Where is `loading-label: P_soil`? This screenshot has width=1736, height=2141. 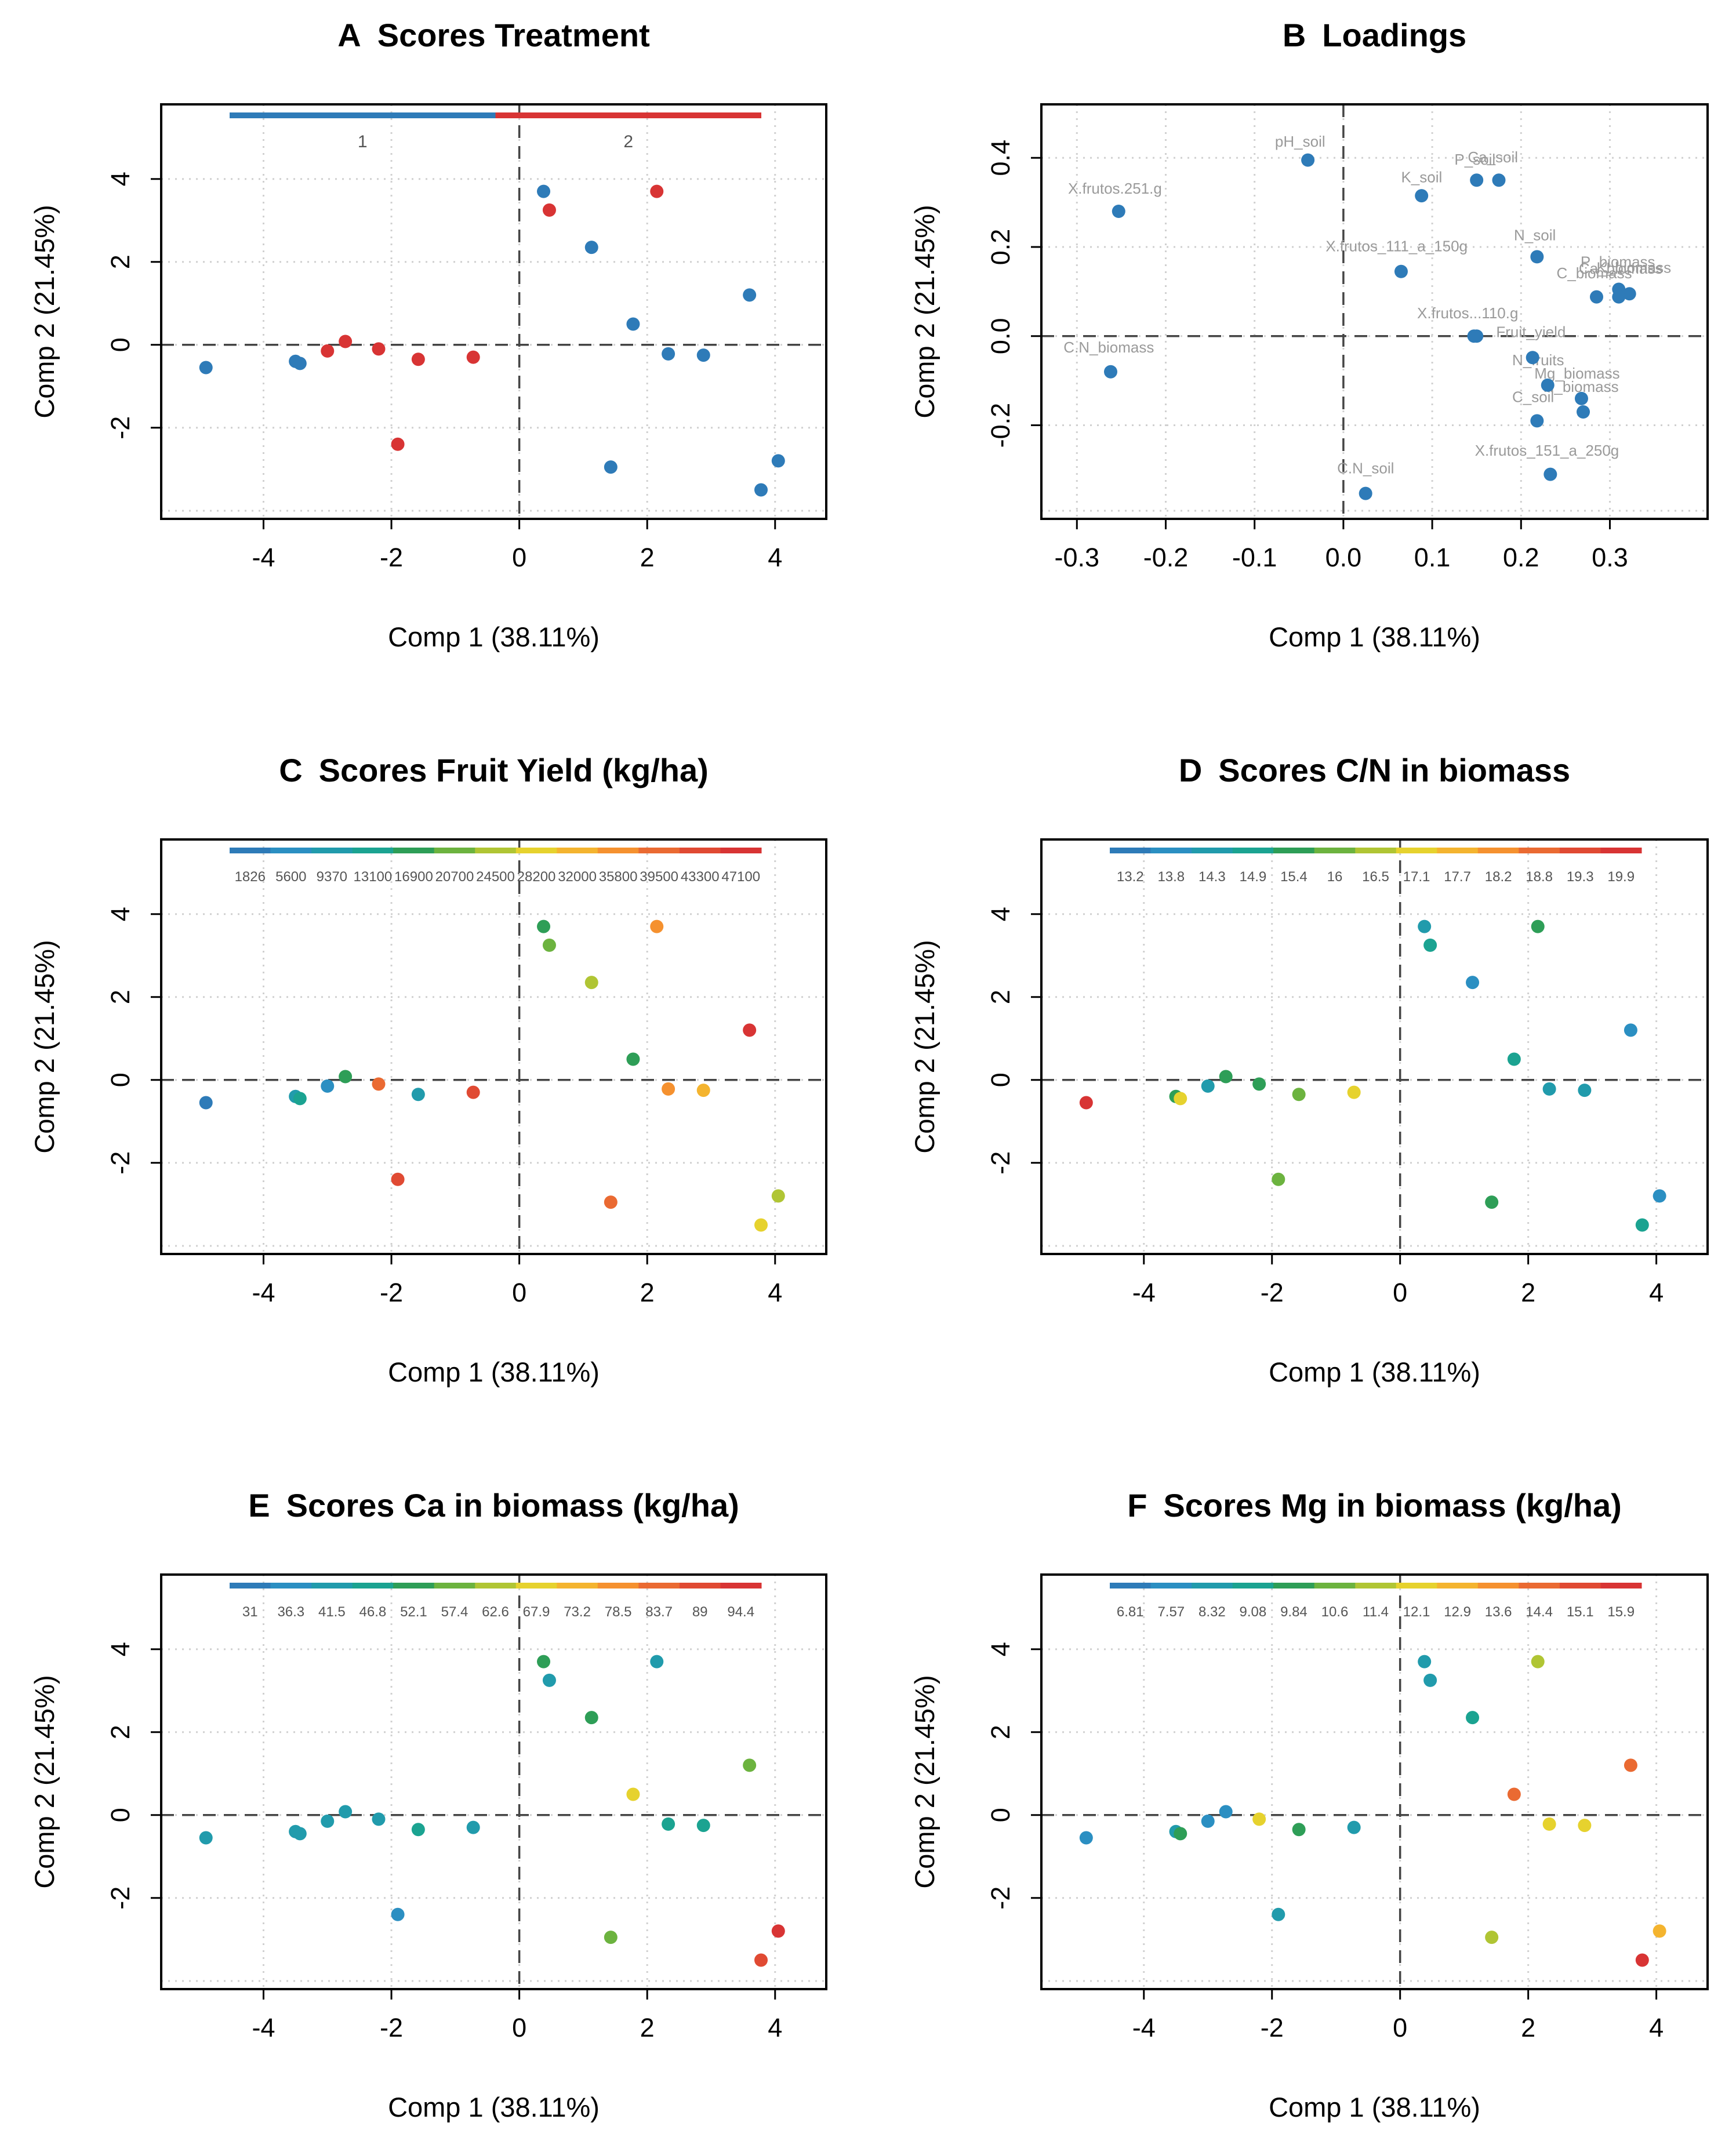 loading-label: P_soil is located at coordinates (1474, 159).